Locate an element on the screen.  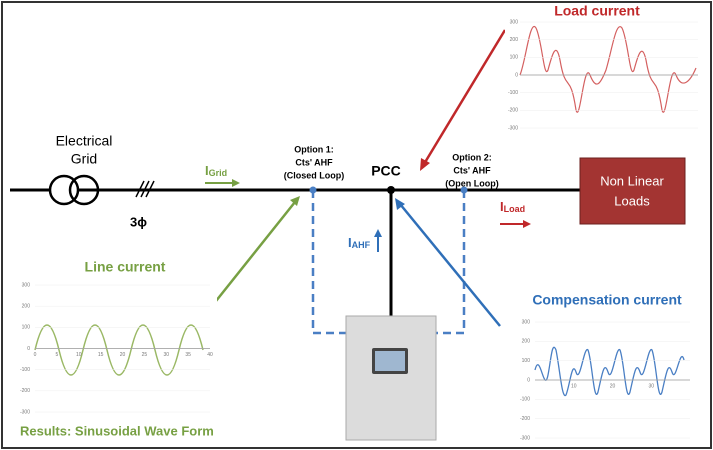
x-tick-label: 5 is located at coordinates (56, 355).